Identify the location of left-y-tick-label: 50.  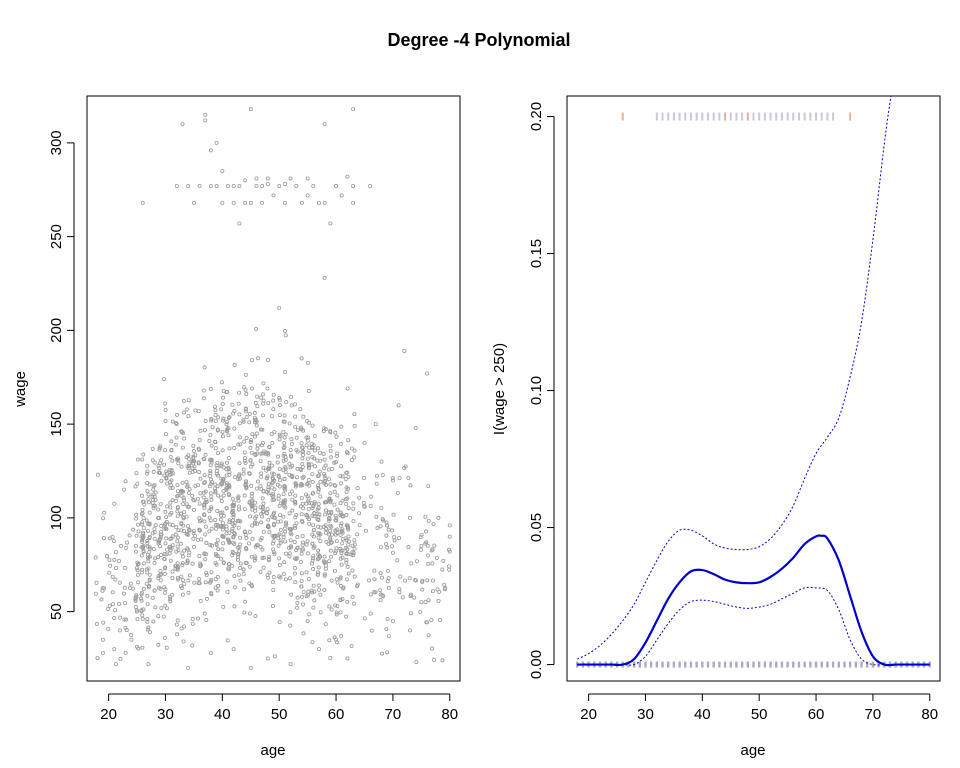
(56, 611).